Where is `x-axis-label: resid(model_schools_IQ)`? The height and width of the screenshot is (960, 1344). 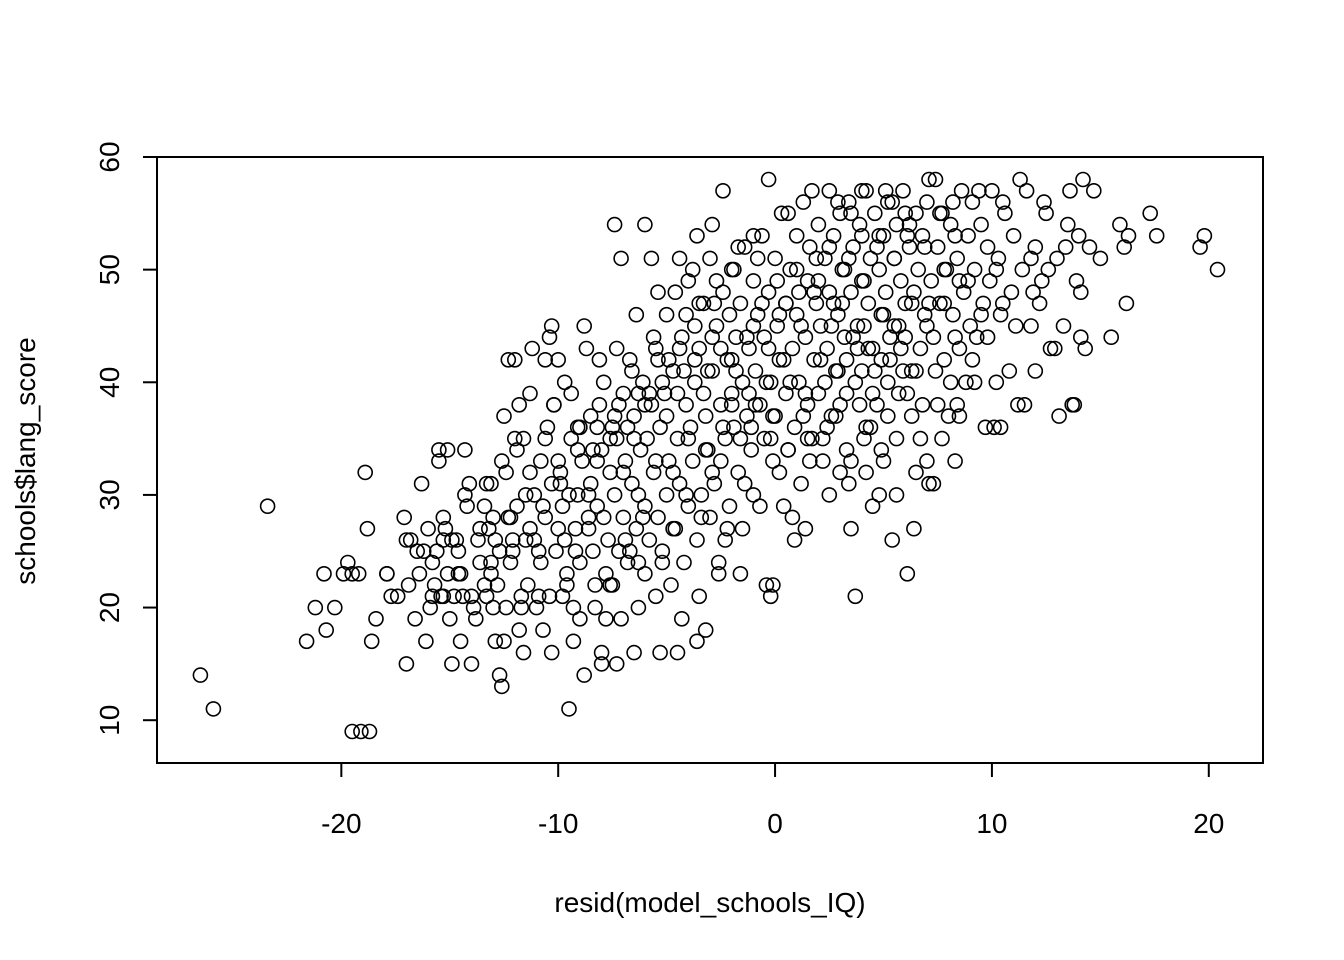
x-axis-label: resid(model_schools_IQ) is located at coordinates (709, 902).